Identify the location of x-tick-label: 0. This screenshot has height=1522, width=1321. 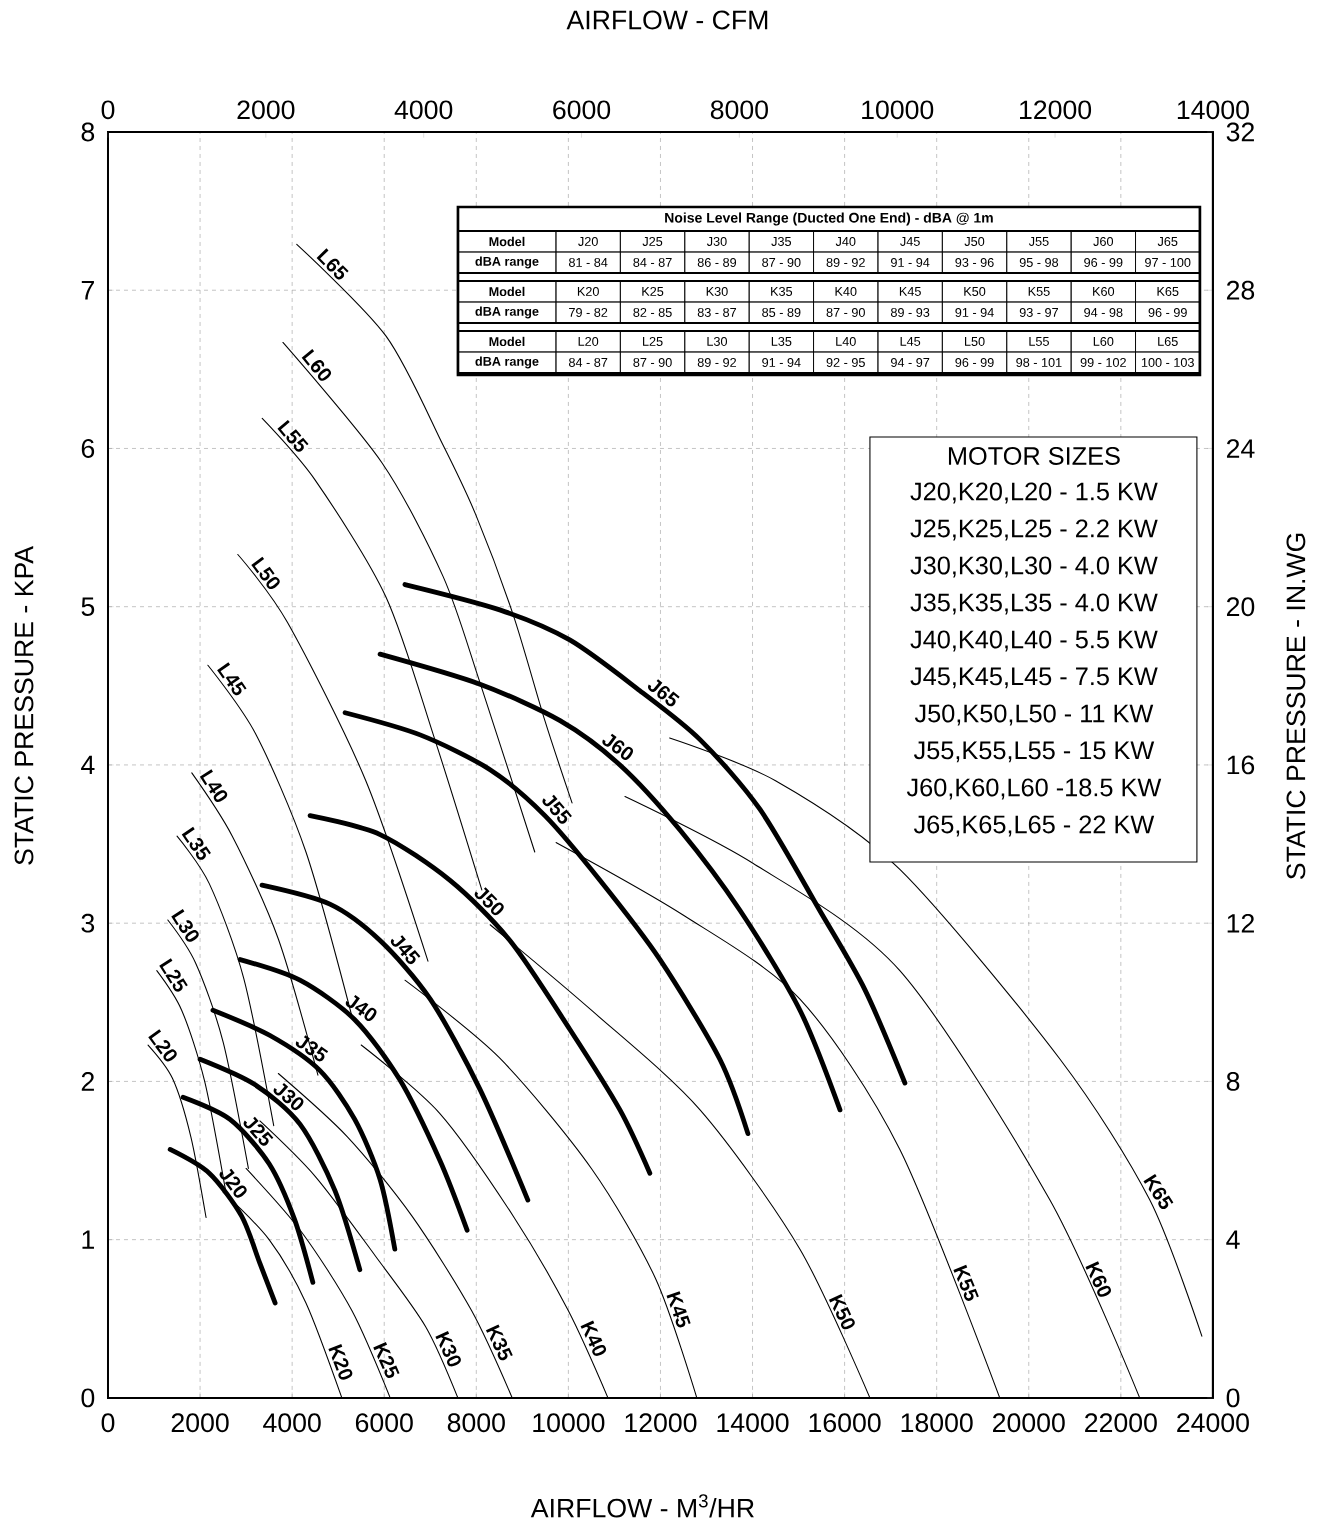
(108, 1423).